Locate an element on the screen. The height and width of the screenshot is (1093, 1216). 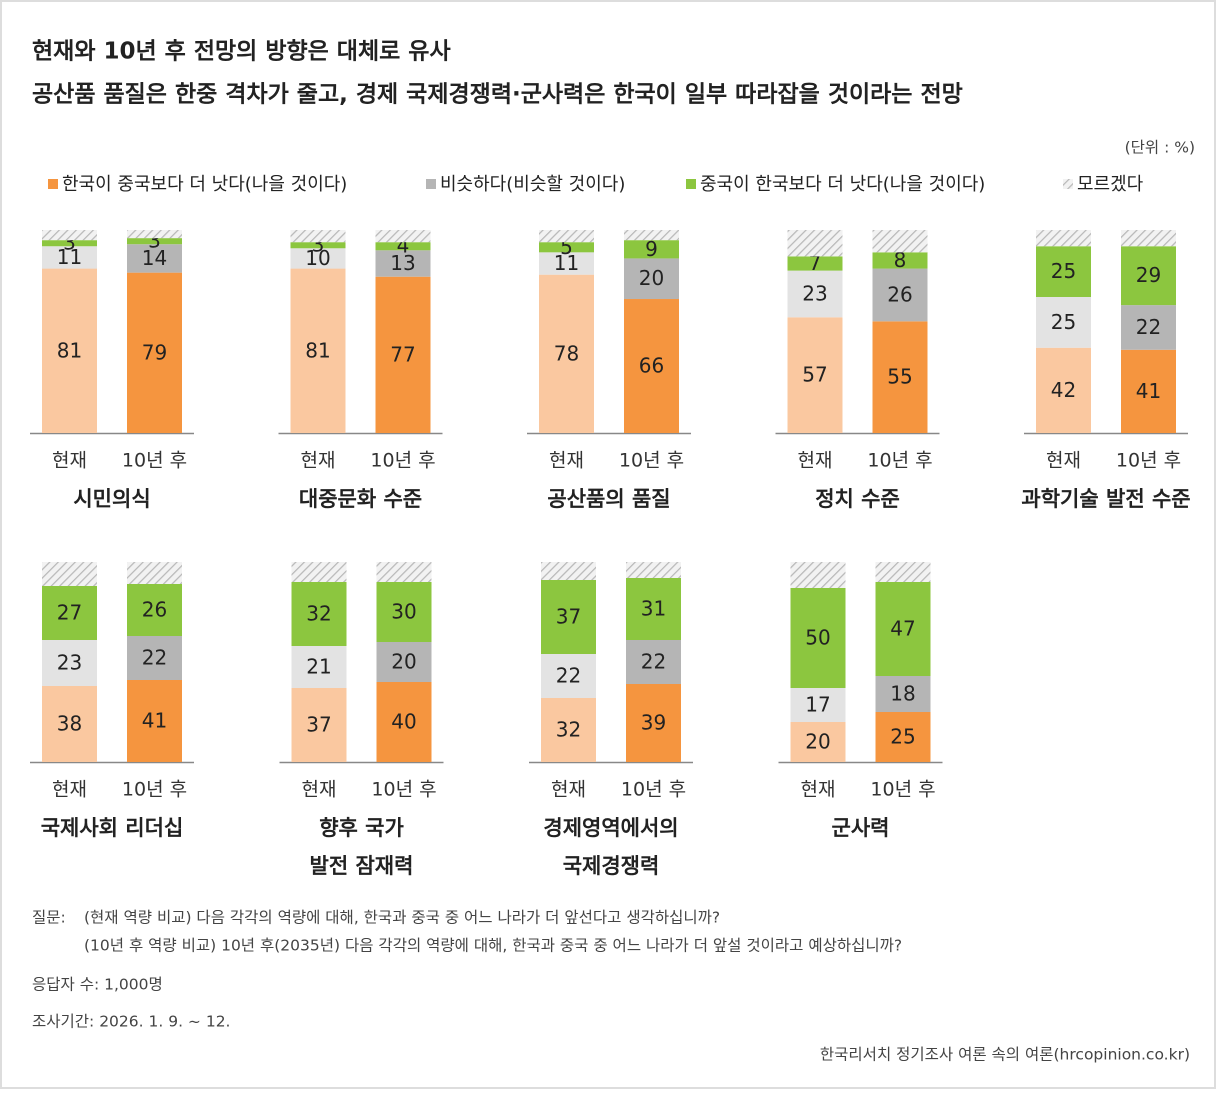
unit: (단위 : %) is located at coordinates (1160, 148).